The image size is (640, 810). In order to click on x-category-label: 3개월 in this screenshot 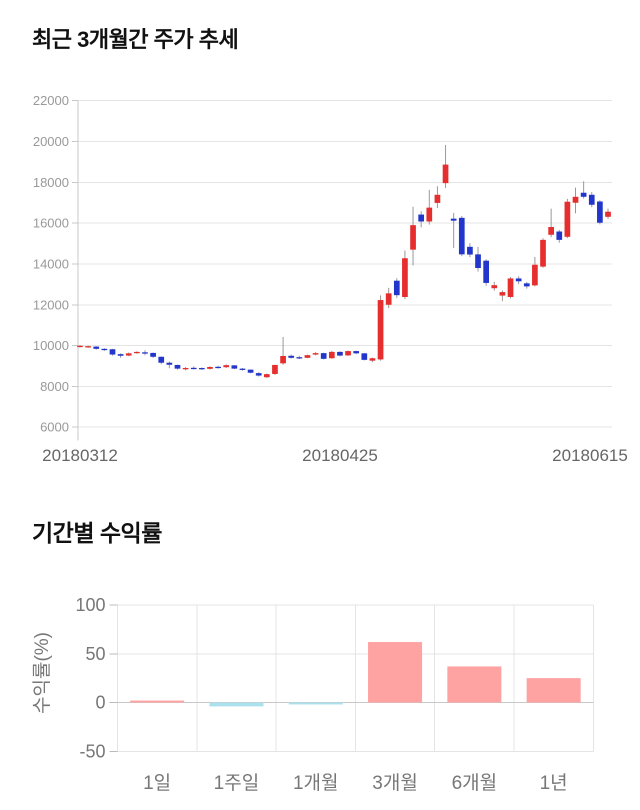, I will do `click(395, 783)`.